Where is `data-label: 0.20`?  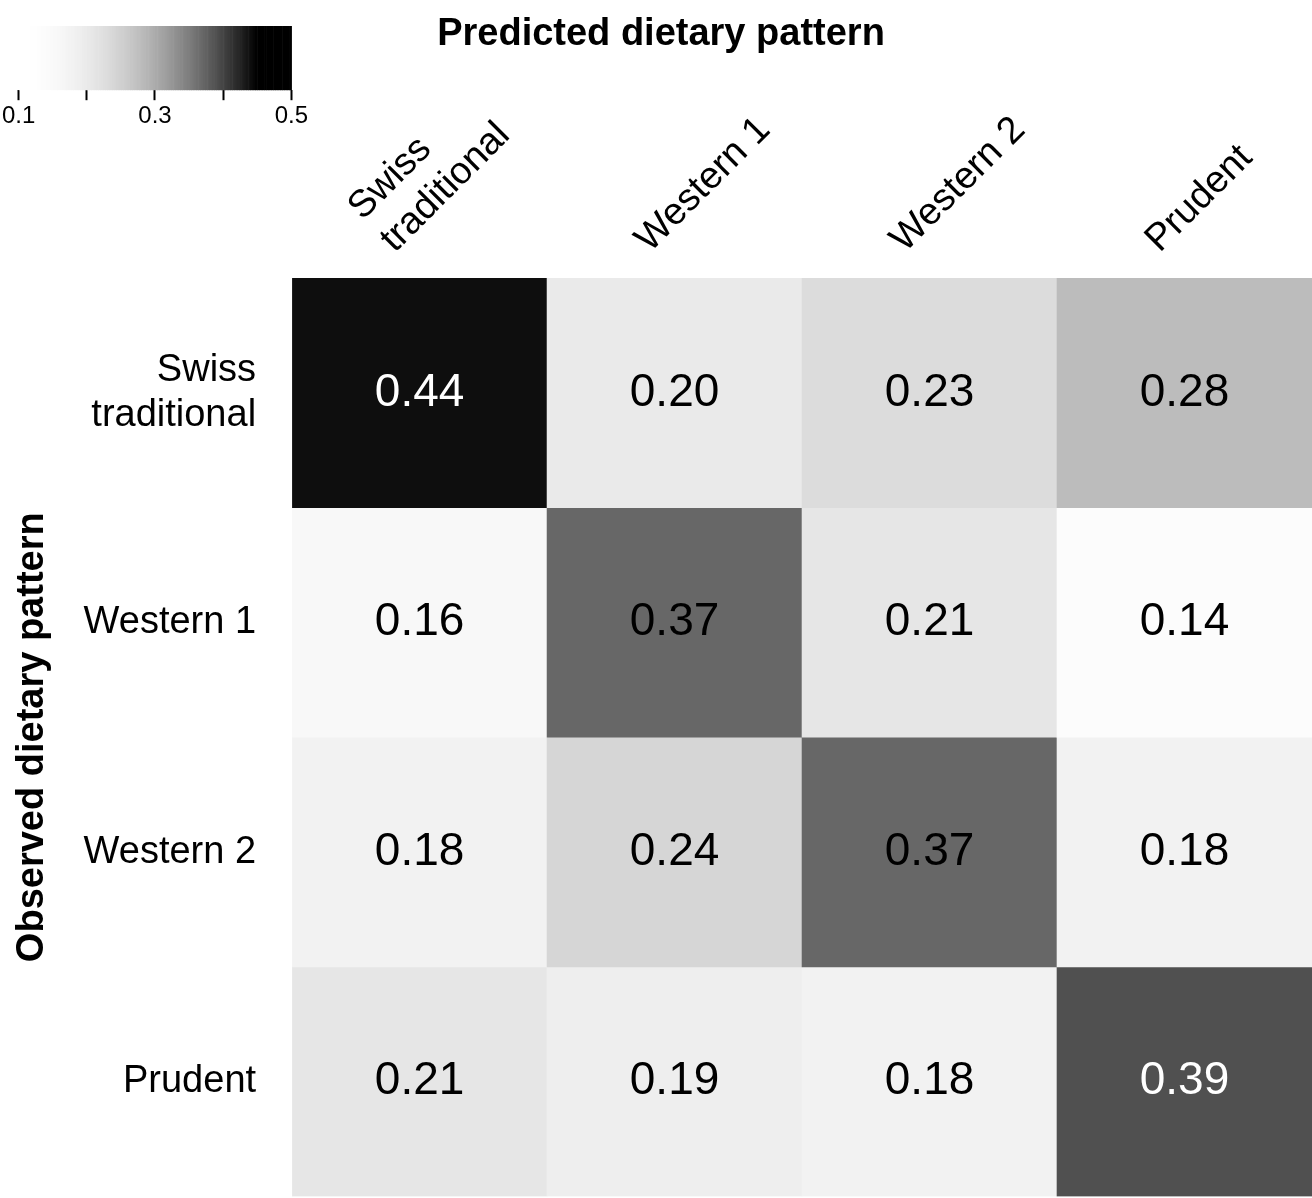
data-label: 0.20 is located at coordinates (674, 389).